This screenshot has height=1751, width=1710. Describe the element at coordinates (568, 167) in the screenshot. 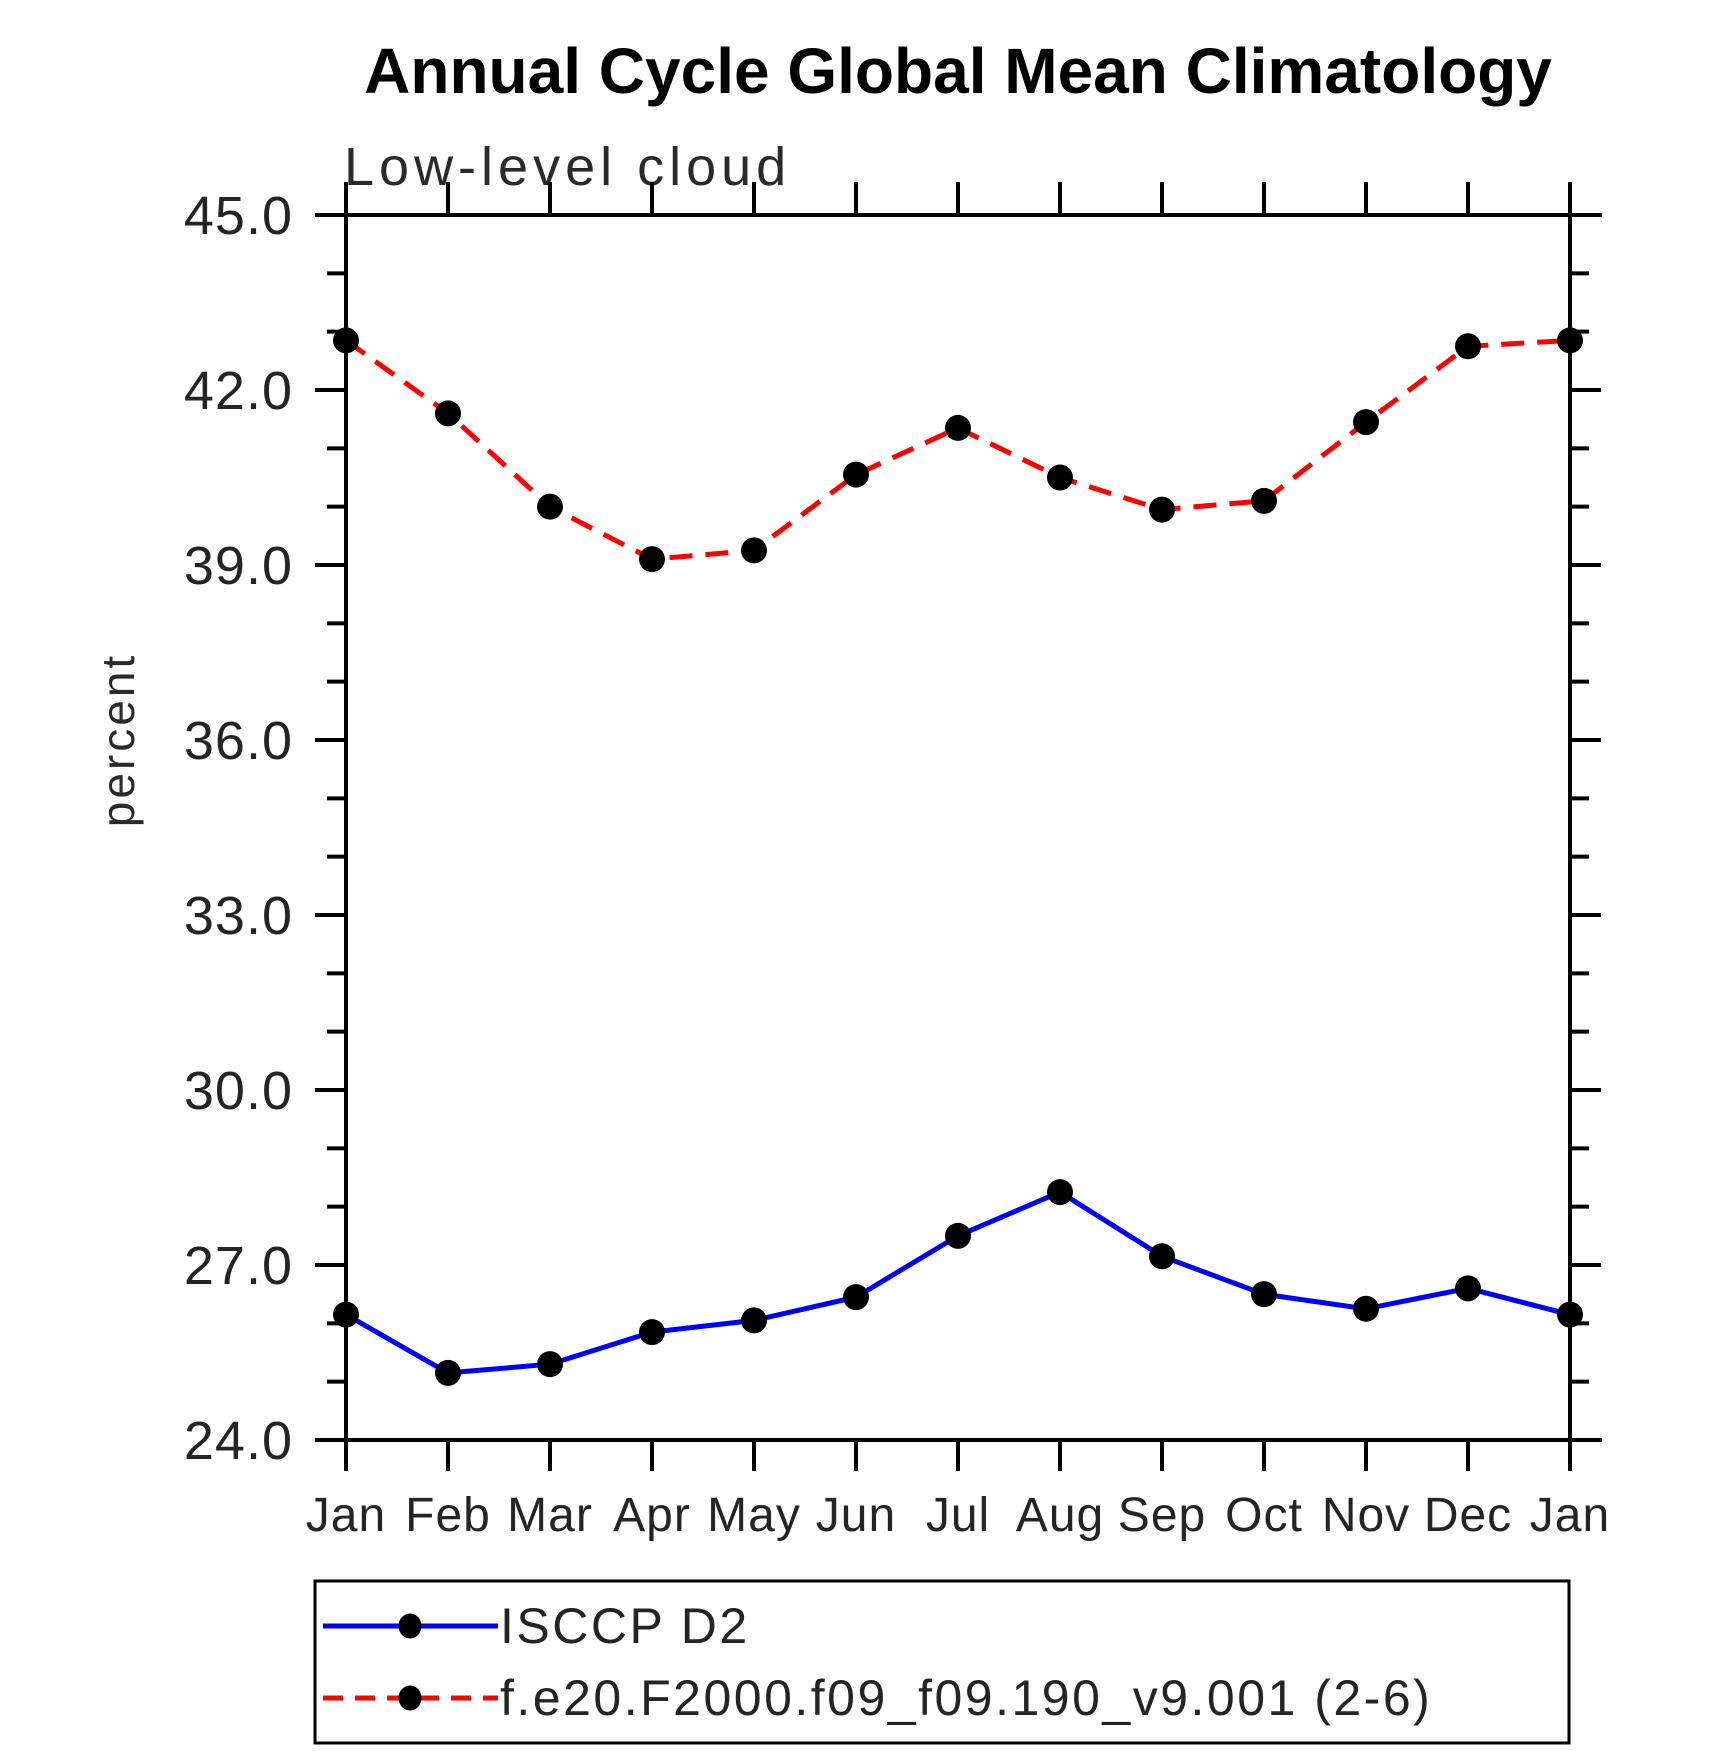

I see `chart-subtitle: Low-level cloud` at that location.